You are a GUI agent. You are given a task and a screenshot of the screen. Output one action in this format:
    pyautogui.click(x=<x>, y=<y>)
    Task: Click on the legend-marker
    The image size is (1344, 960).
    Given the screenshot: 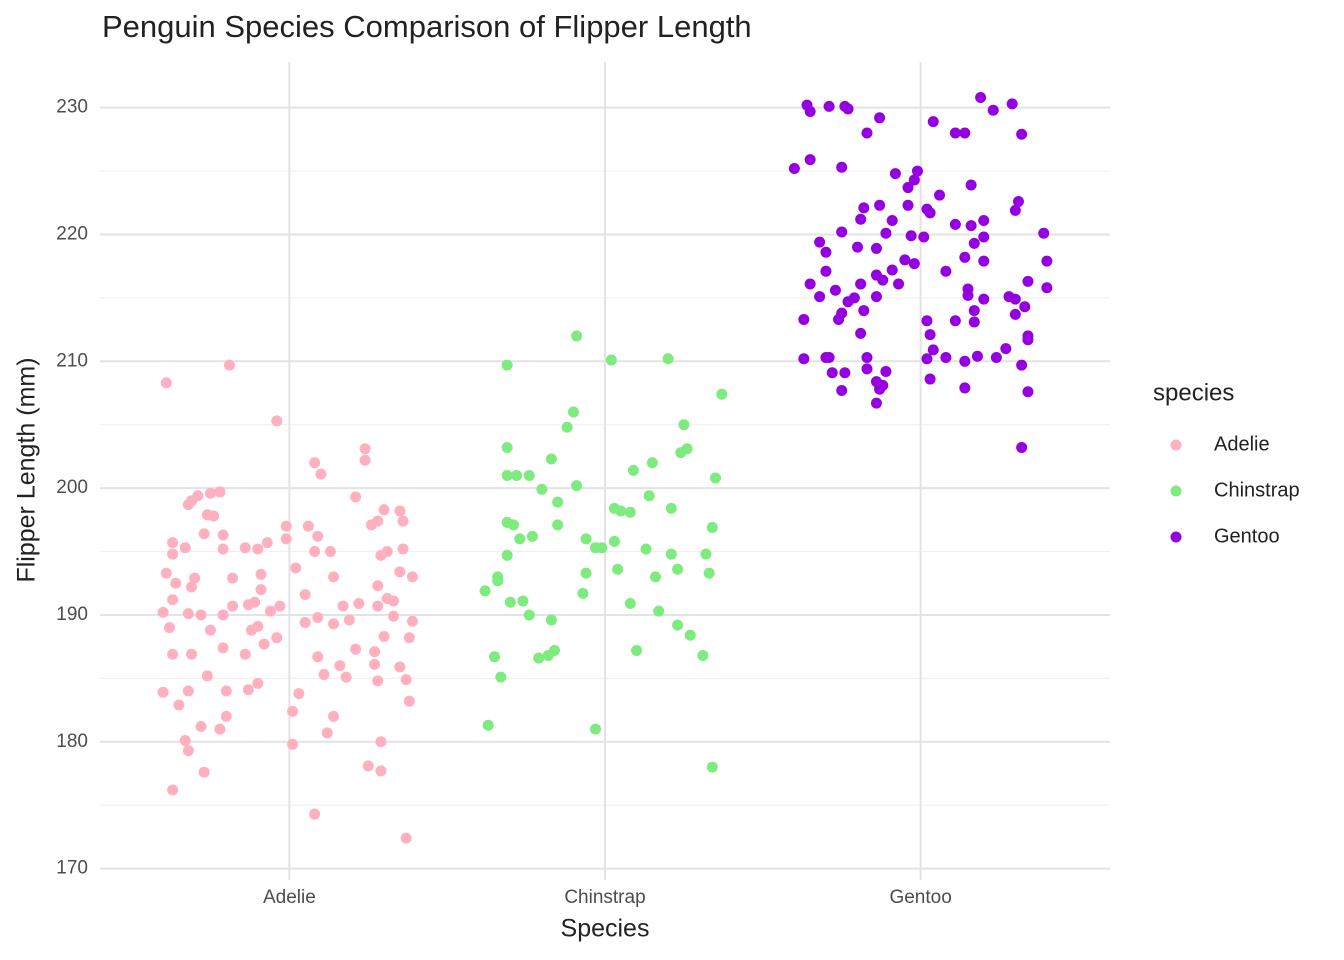 What is the action you would take?
    pyautogui.click(x=1176, y=537)
    